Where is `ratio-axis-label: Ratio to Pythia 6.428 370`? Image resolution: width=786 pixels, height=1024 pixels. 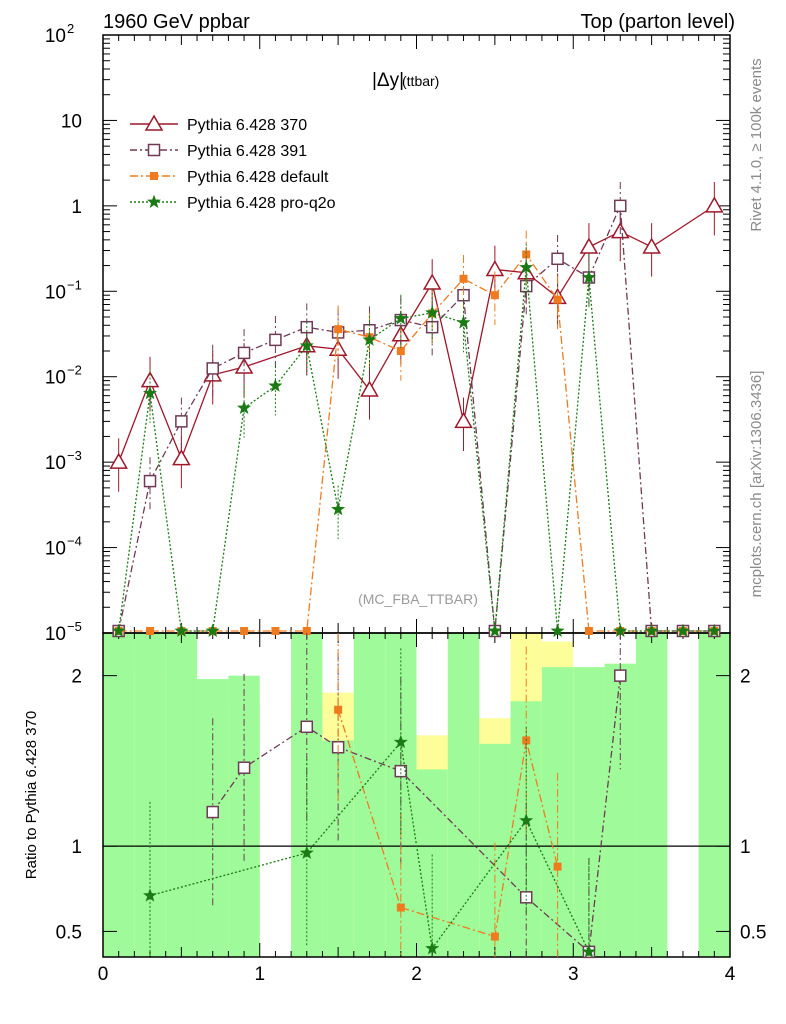
ratio-axis-label: Ratio to Pythia 6.428 370 is located at coordinates (31, 795).